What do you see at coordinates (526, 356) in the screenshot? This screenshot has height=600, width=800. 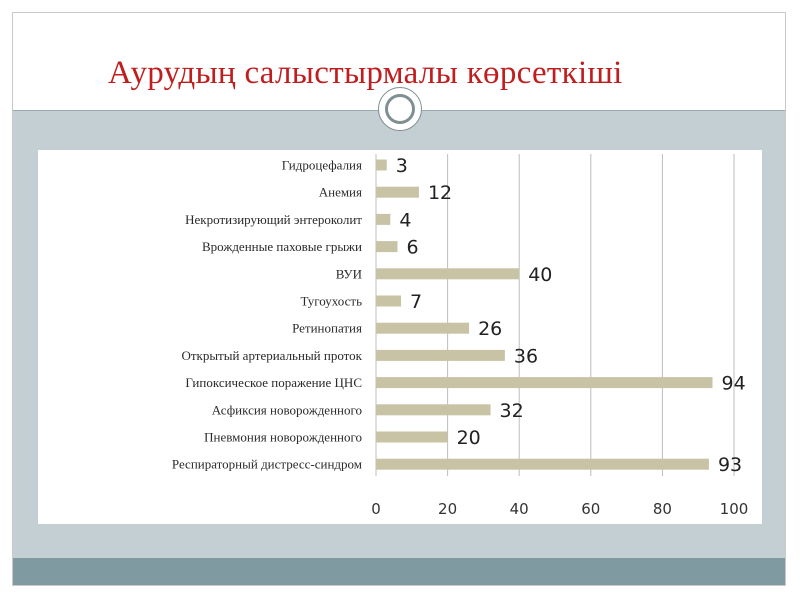 I see `value-label: 36` at bounding box center [526, 356].